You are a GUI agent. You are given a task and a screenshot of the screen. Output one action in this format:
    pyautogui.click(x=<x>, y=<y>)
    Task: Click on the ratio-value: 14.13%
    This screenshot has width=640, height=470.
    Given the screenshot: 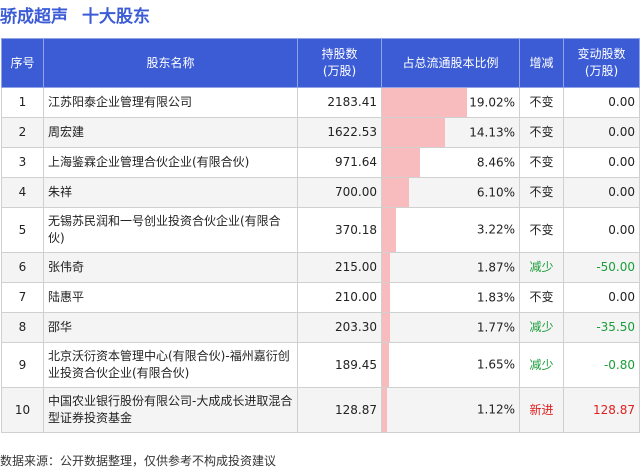 What is the action you would take?
    pyautogui.click(x=492, y=132)
    